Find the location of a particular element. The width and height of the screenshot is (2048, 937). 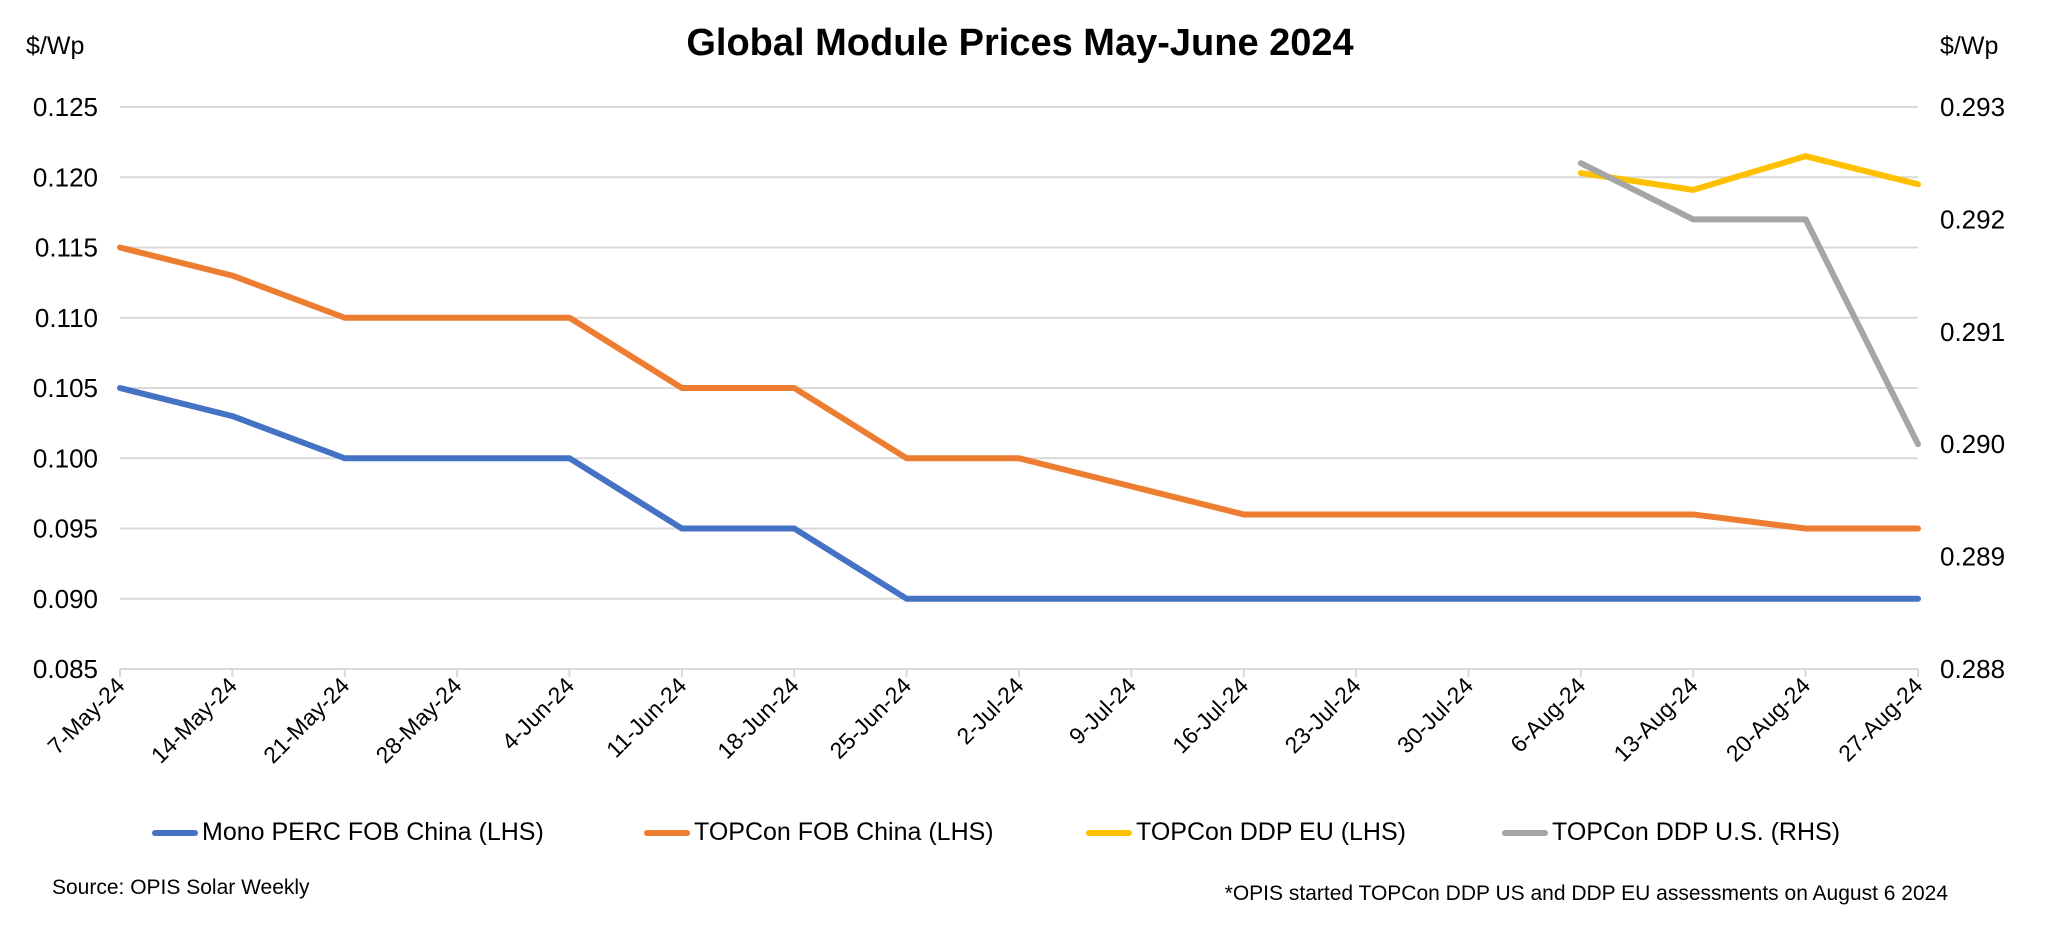

x-tick-label: 23-Jul-24 is located at coordinates (1322, 715).